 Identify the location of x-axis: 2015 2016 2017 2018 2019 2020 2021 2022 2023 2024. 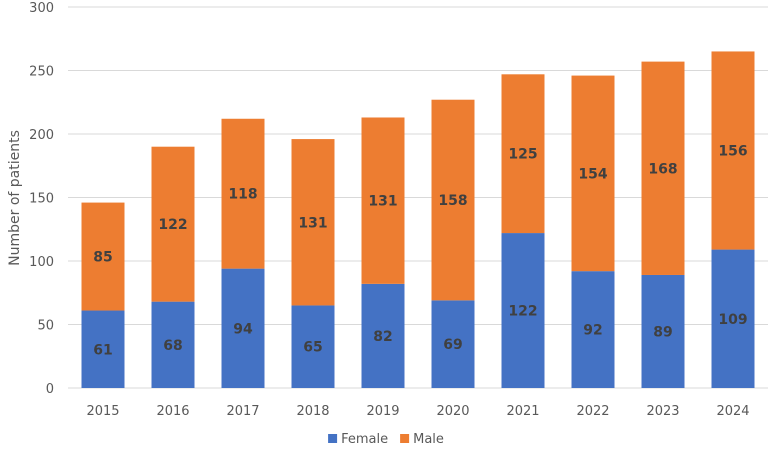
(417, 411).